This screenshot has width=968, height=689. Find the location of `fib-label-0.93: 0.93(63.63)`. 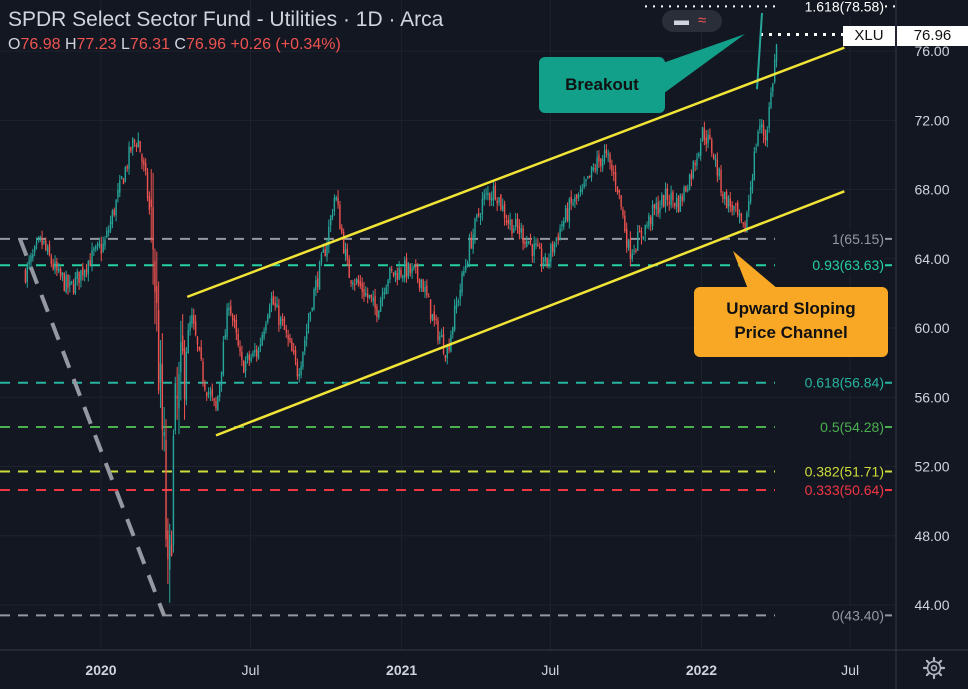

fib-label-0.93: 0.93(63.63) is located at coordinates (848, 265).